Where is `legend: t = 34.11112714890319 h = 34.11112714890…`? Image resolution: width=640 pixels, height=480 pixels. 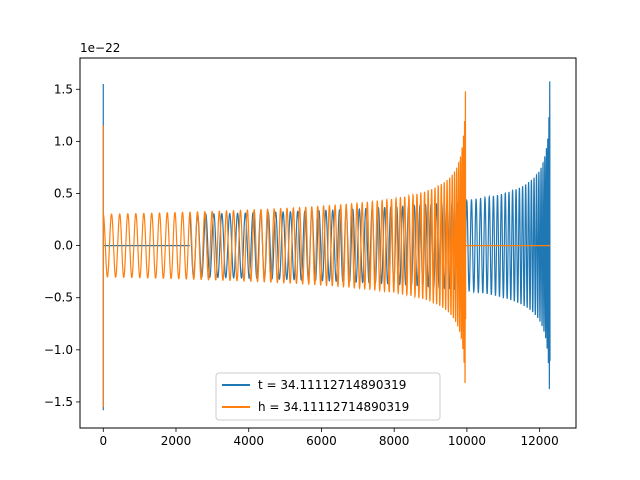 legend: t = 34.11112714890319 h = 34.11112714890… is located at coordinates (328, 396).